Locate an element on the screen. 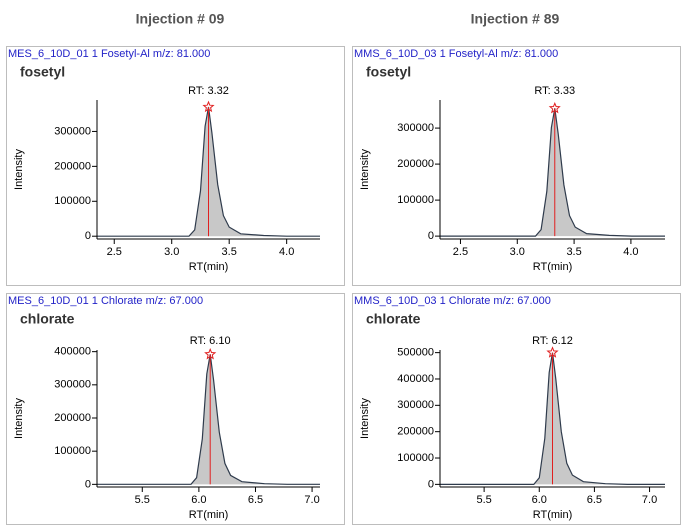 This screenshot has width=684, height=528. rt-label: RT: 6.12 is located at coordinates (552, 341).